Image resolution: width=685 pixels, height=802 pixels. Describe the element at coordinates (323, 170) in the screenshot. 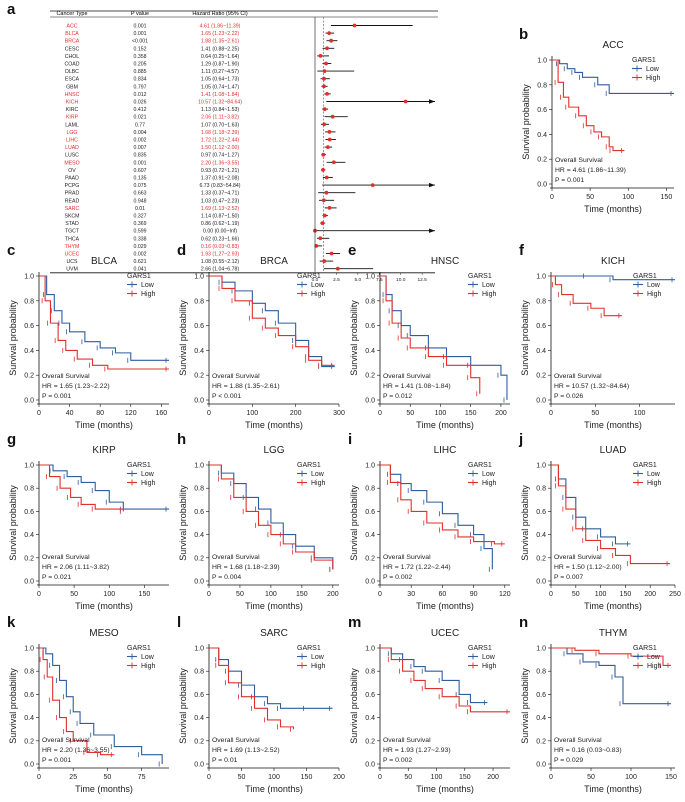

I see `forest-point-ov` at that location.